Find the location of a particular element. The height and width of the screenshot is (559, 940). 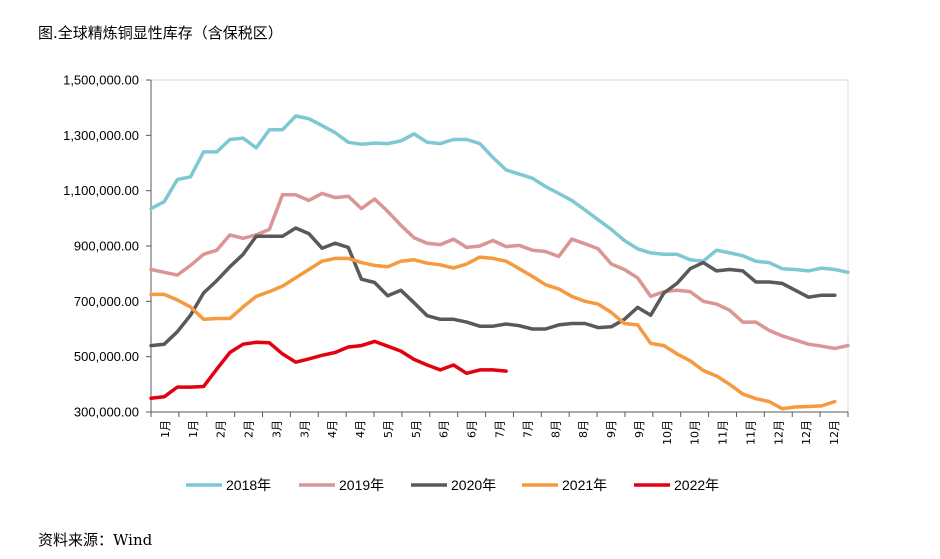

y-tick-label: 700,000.00 is located at coordinates (106, 301).